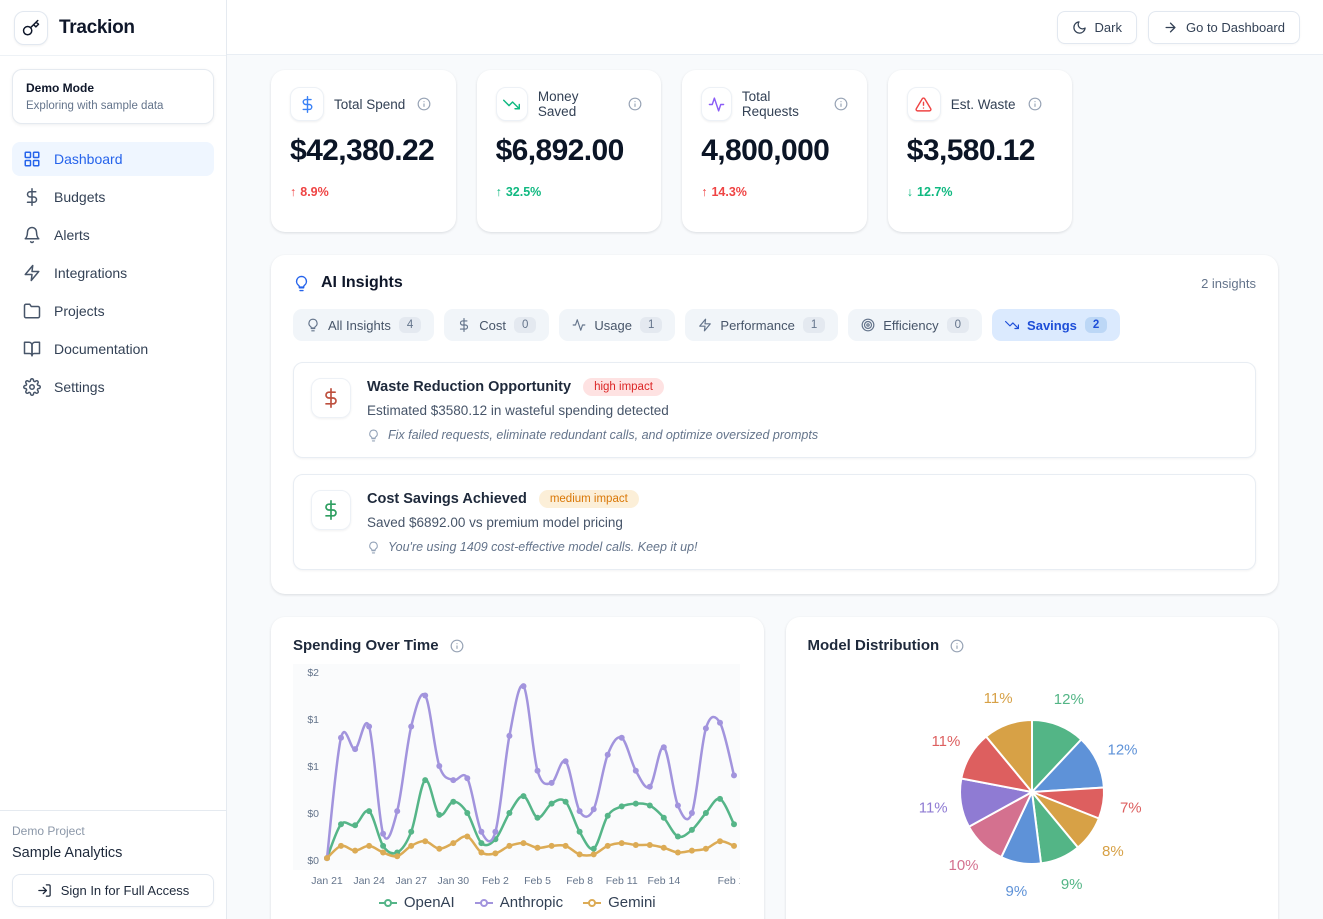 This screenshot has width=1323, height=919. Describe the element at coordinates (31, 27) in the screenshot. I see `app-logo` at that location.